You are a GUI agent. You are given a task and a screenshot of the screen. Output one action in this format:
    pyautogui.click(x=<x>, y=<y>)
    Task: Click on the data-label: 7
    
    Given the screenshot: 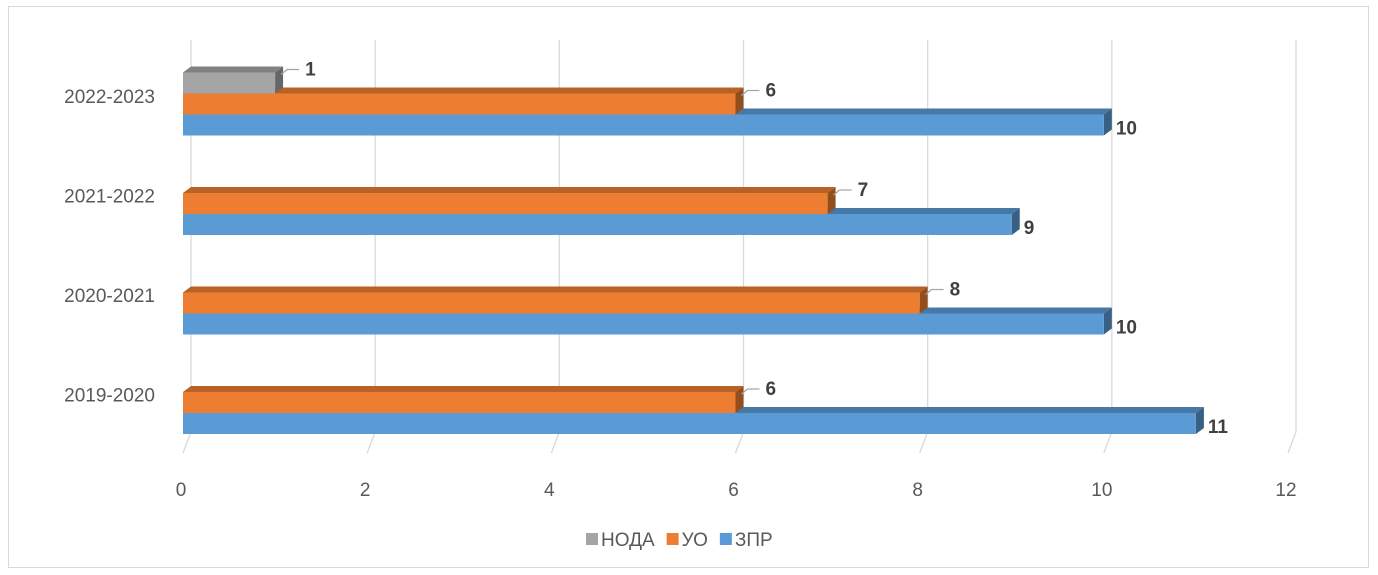 What is the action you would take?
    pyautogui.click(x=863, y=190)
    